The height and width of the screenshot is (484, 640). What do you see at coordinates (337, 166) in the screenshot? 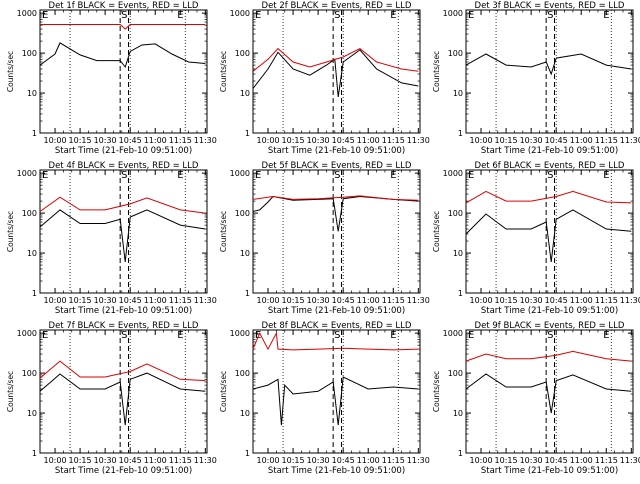
I see `panel-title: Det 5f BLACK = Events, RED = LLD` at bounding box center [337, 166].